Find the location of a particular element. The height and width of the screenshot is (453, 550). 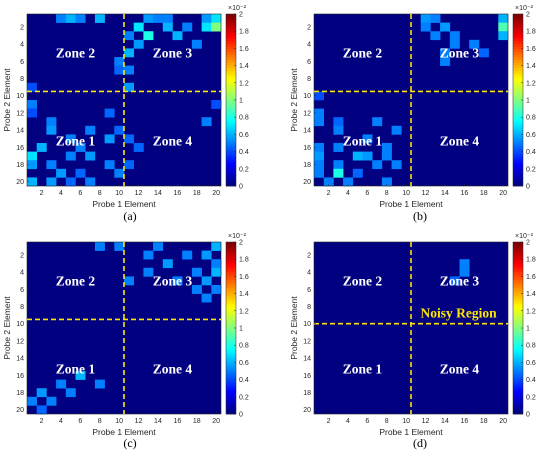

colorbar-tick-label: 1.8 is located at coordinates (531, 260).